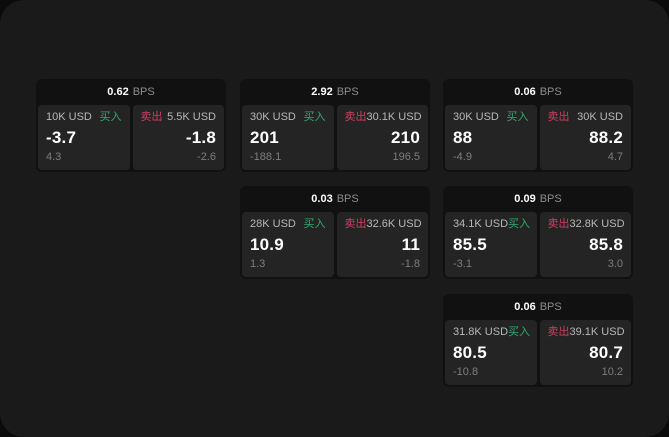 This screenshot has width=669, height=437. Describe the element at coordinates (606, 244) in the screenshot. I see `sell-price: 85.8` at that location.